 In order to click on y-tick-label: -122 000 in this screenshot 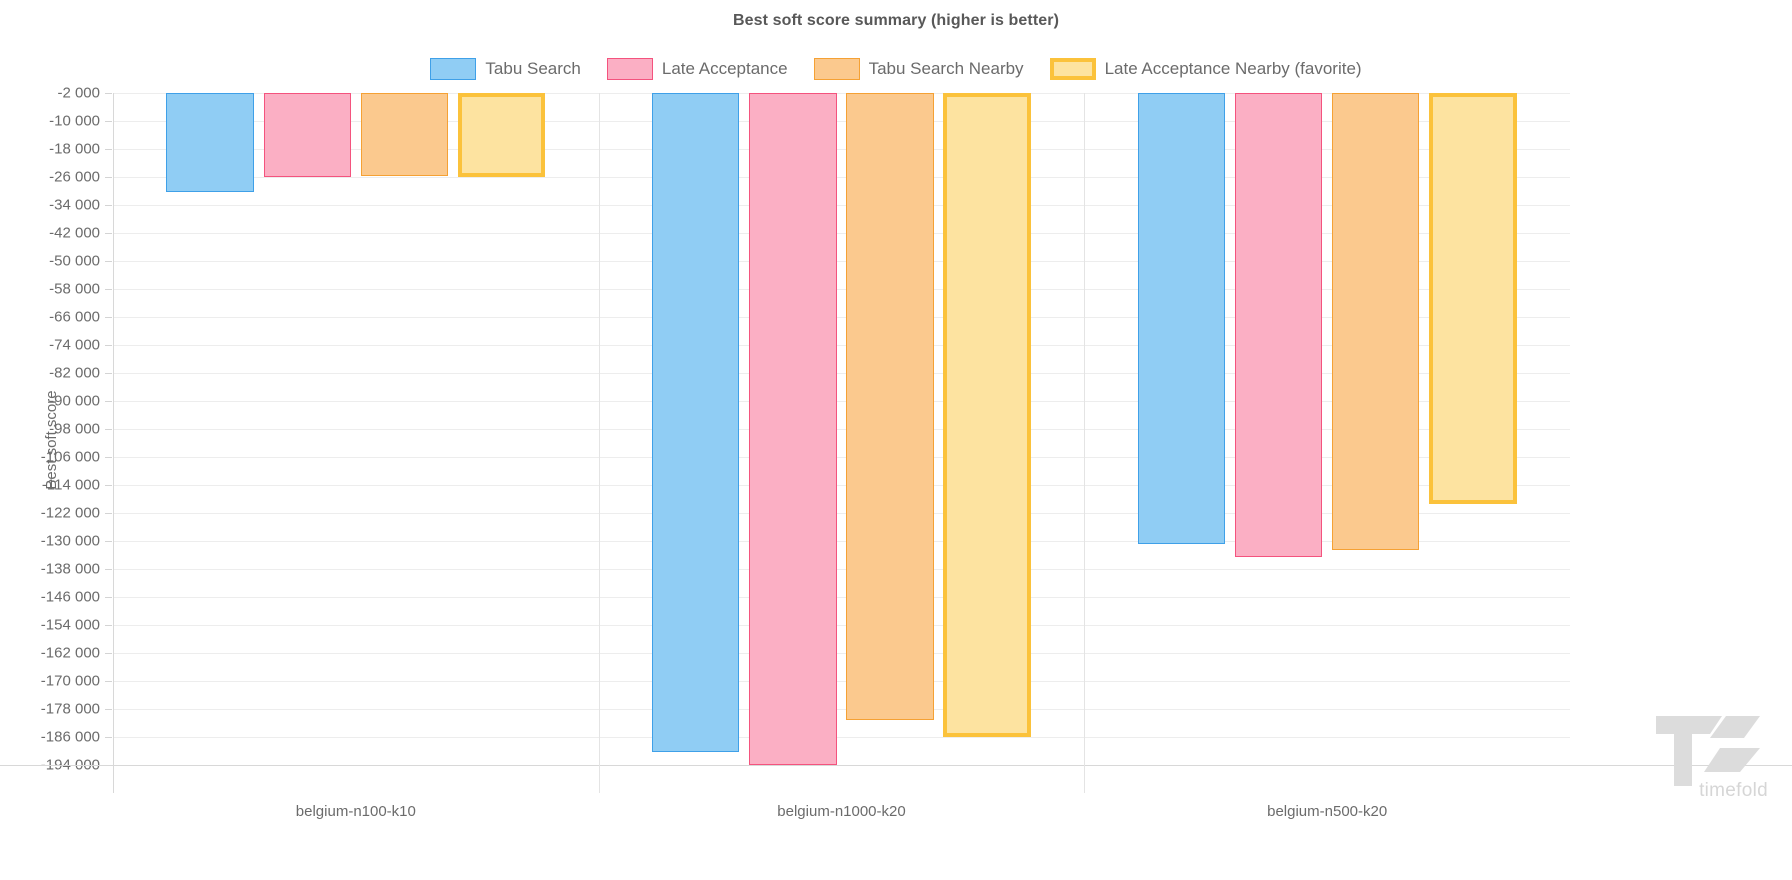, I will do `click(70, 513)`.